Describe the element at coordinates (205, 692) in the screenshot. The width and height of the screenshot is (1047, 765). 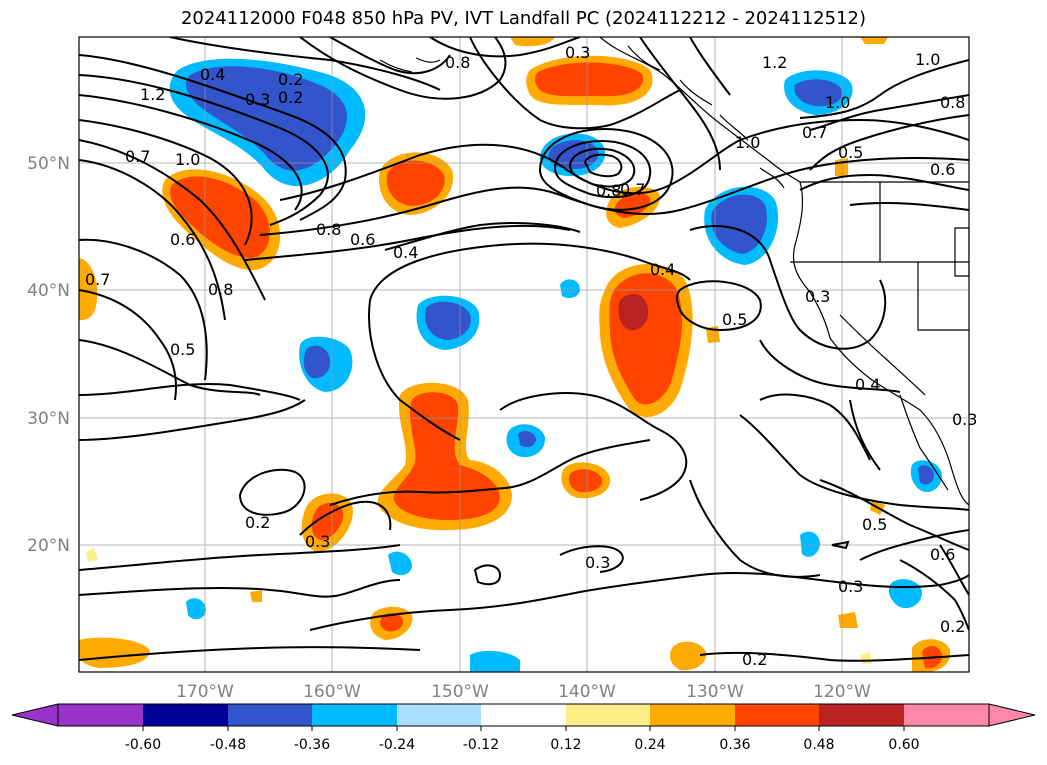
I see `lon-label: 170°W` at that location.